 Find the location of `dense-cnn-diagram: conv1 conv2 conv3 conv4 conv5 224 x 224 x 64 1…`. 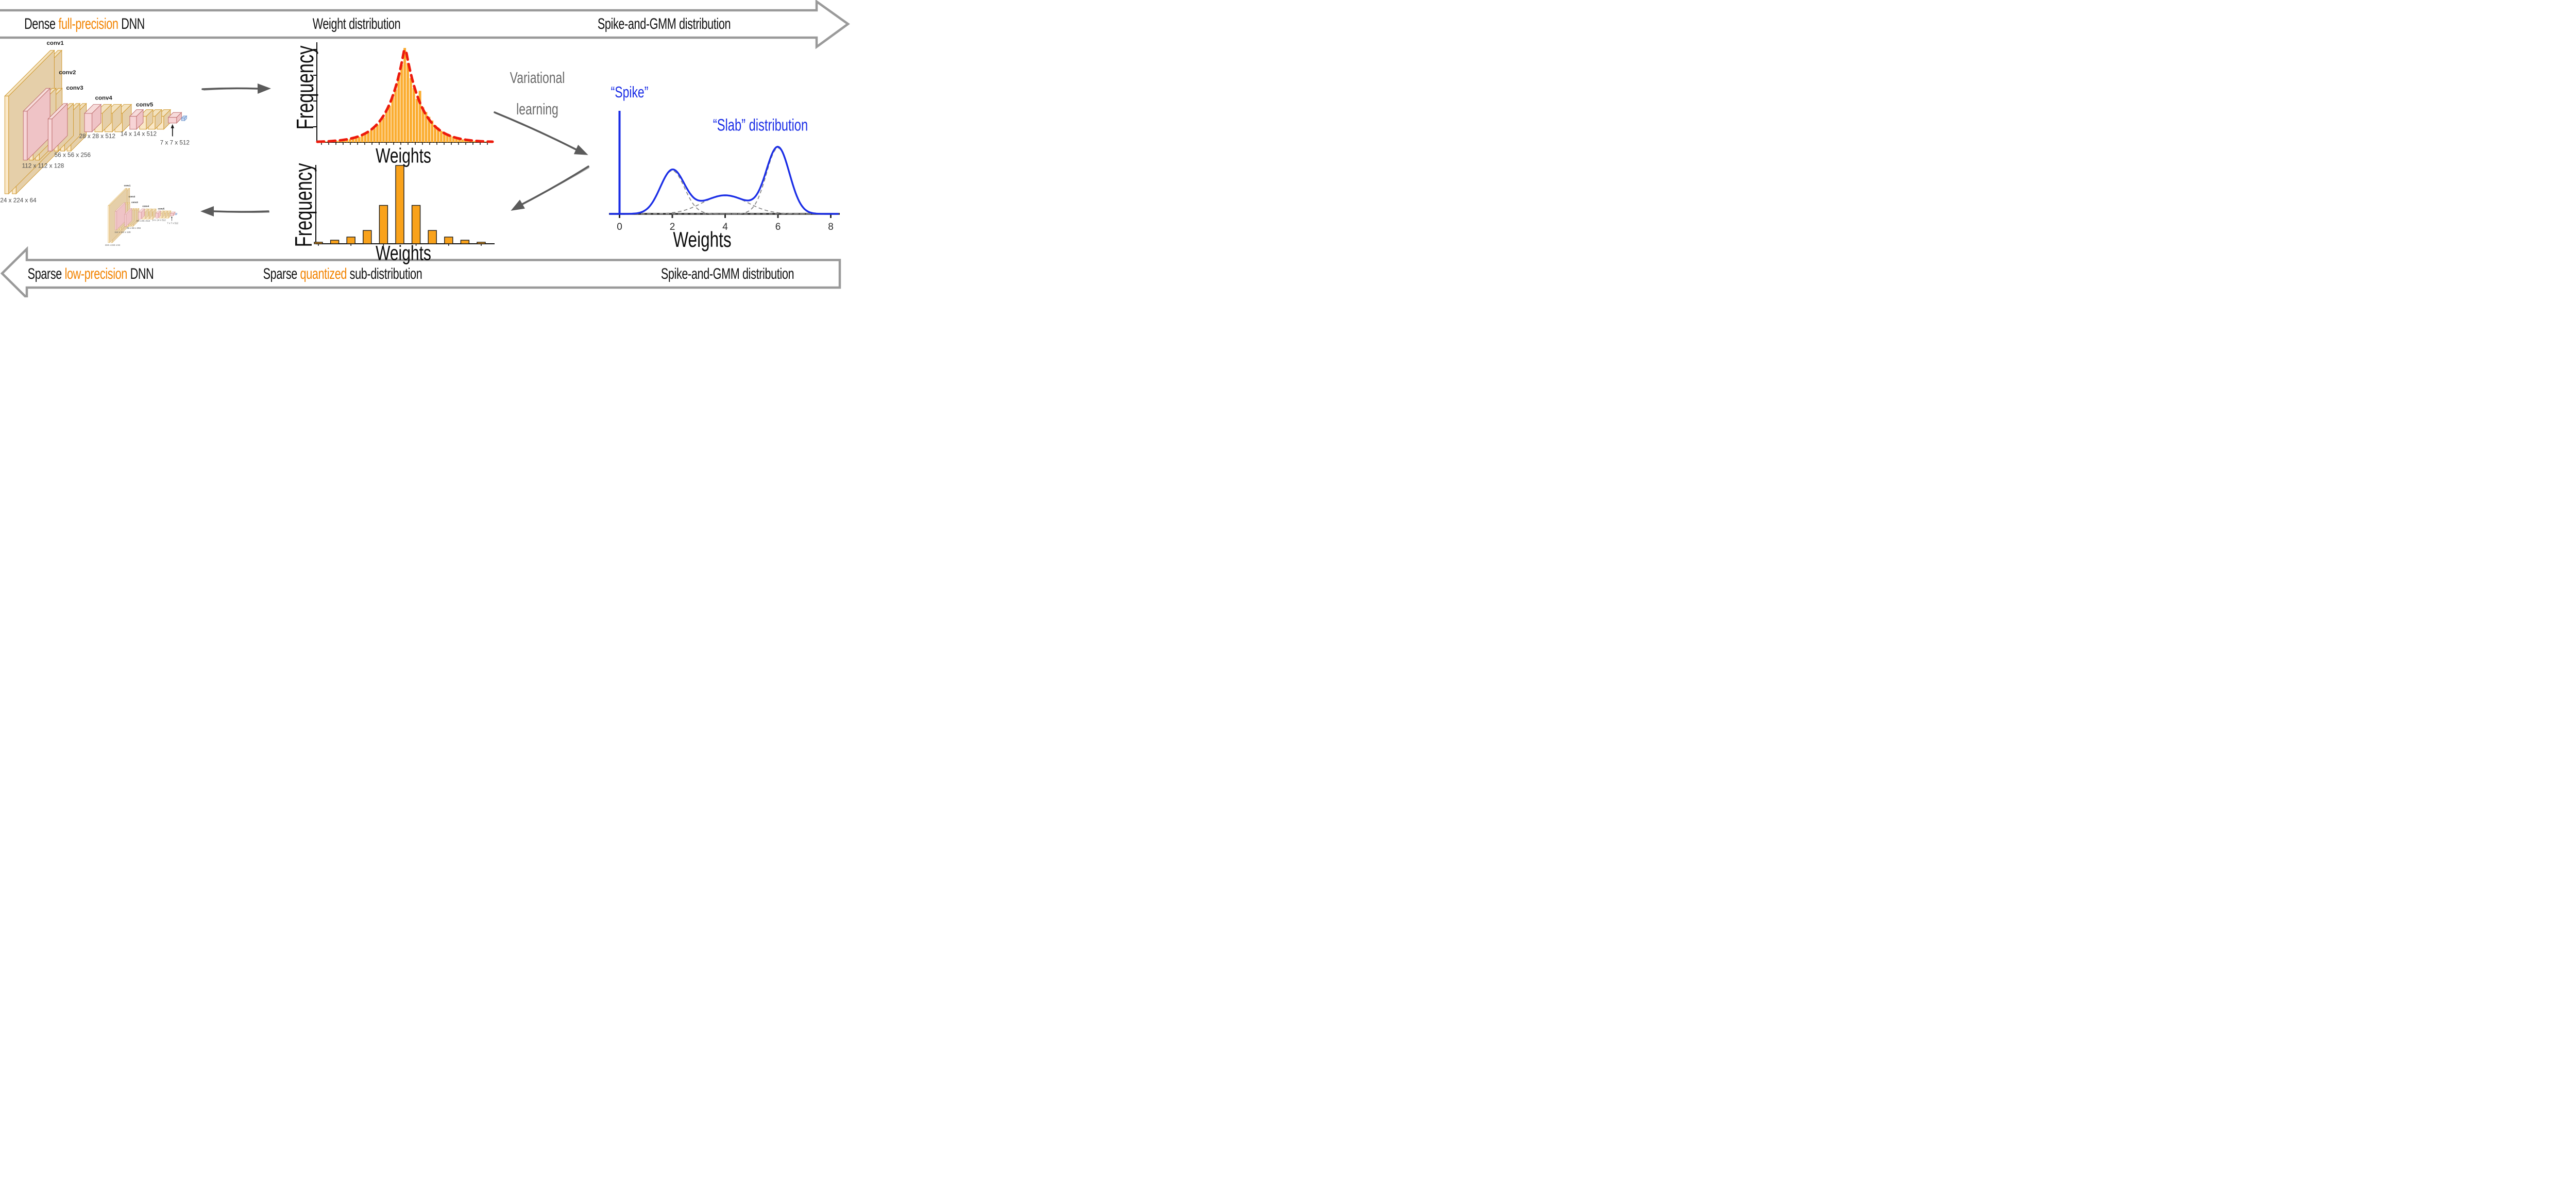

dense-cnn-diagram: conv1 conv2 conv3 conv4 conv5 224 x 224 x 64 1… is located at coordinates (95, 122).